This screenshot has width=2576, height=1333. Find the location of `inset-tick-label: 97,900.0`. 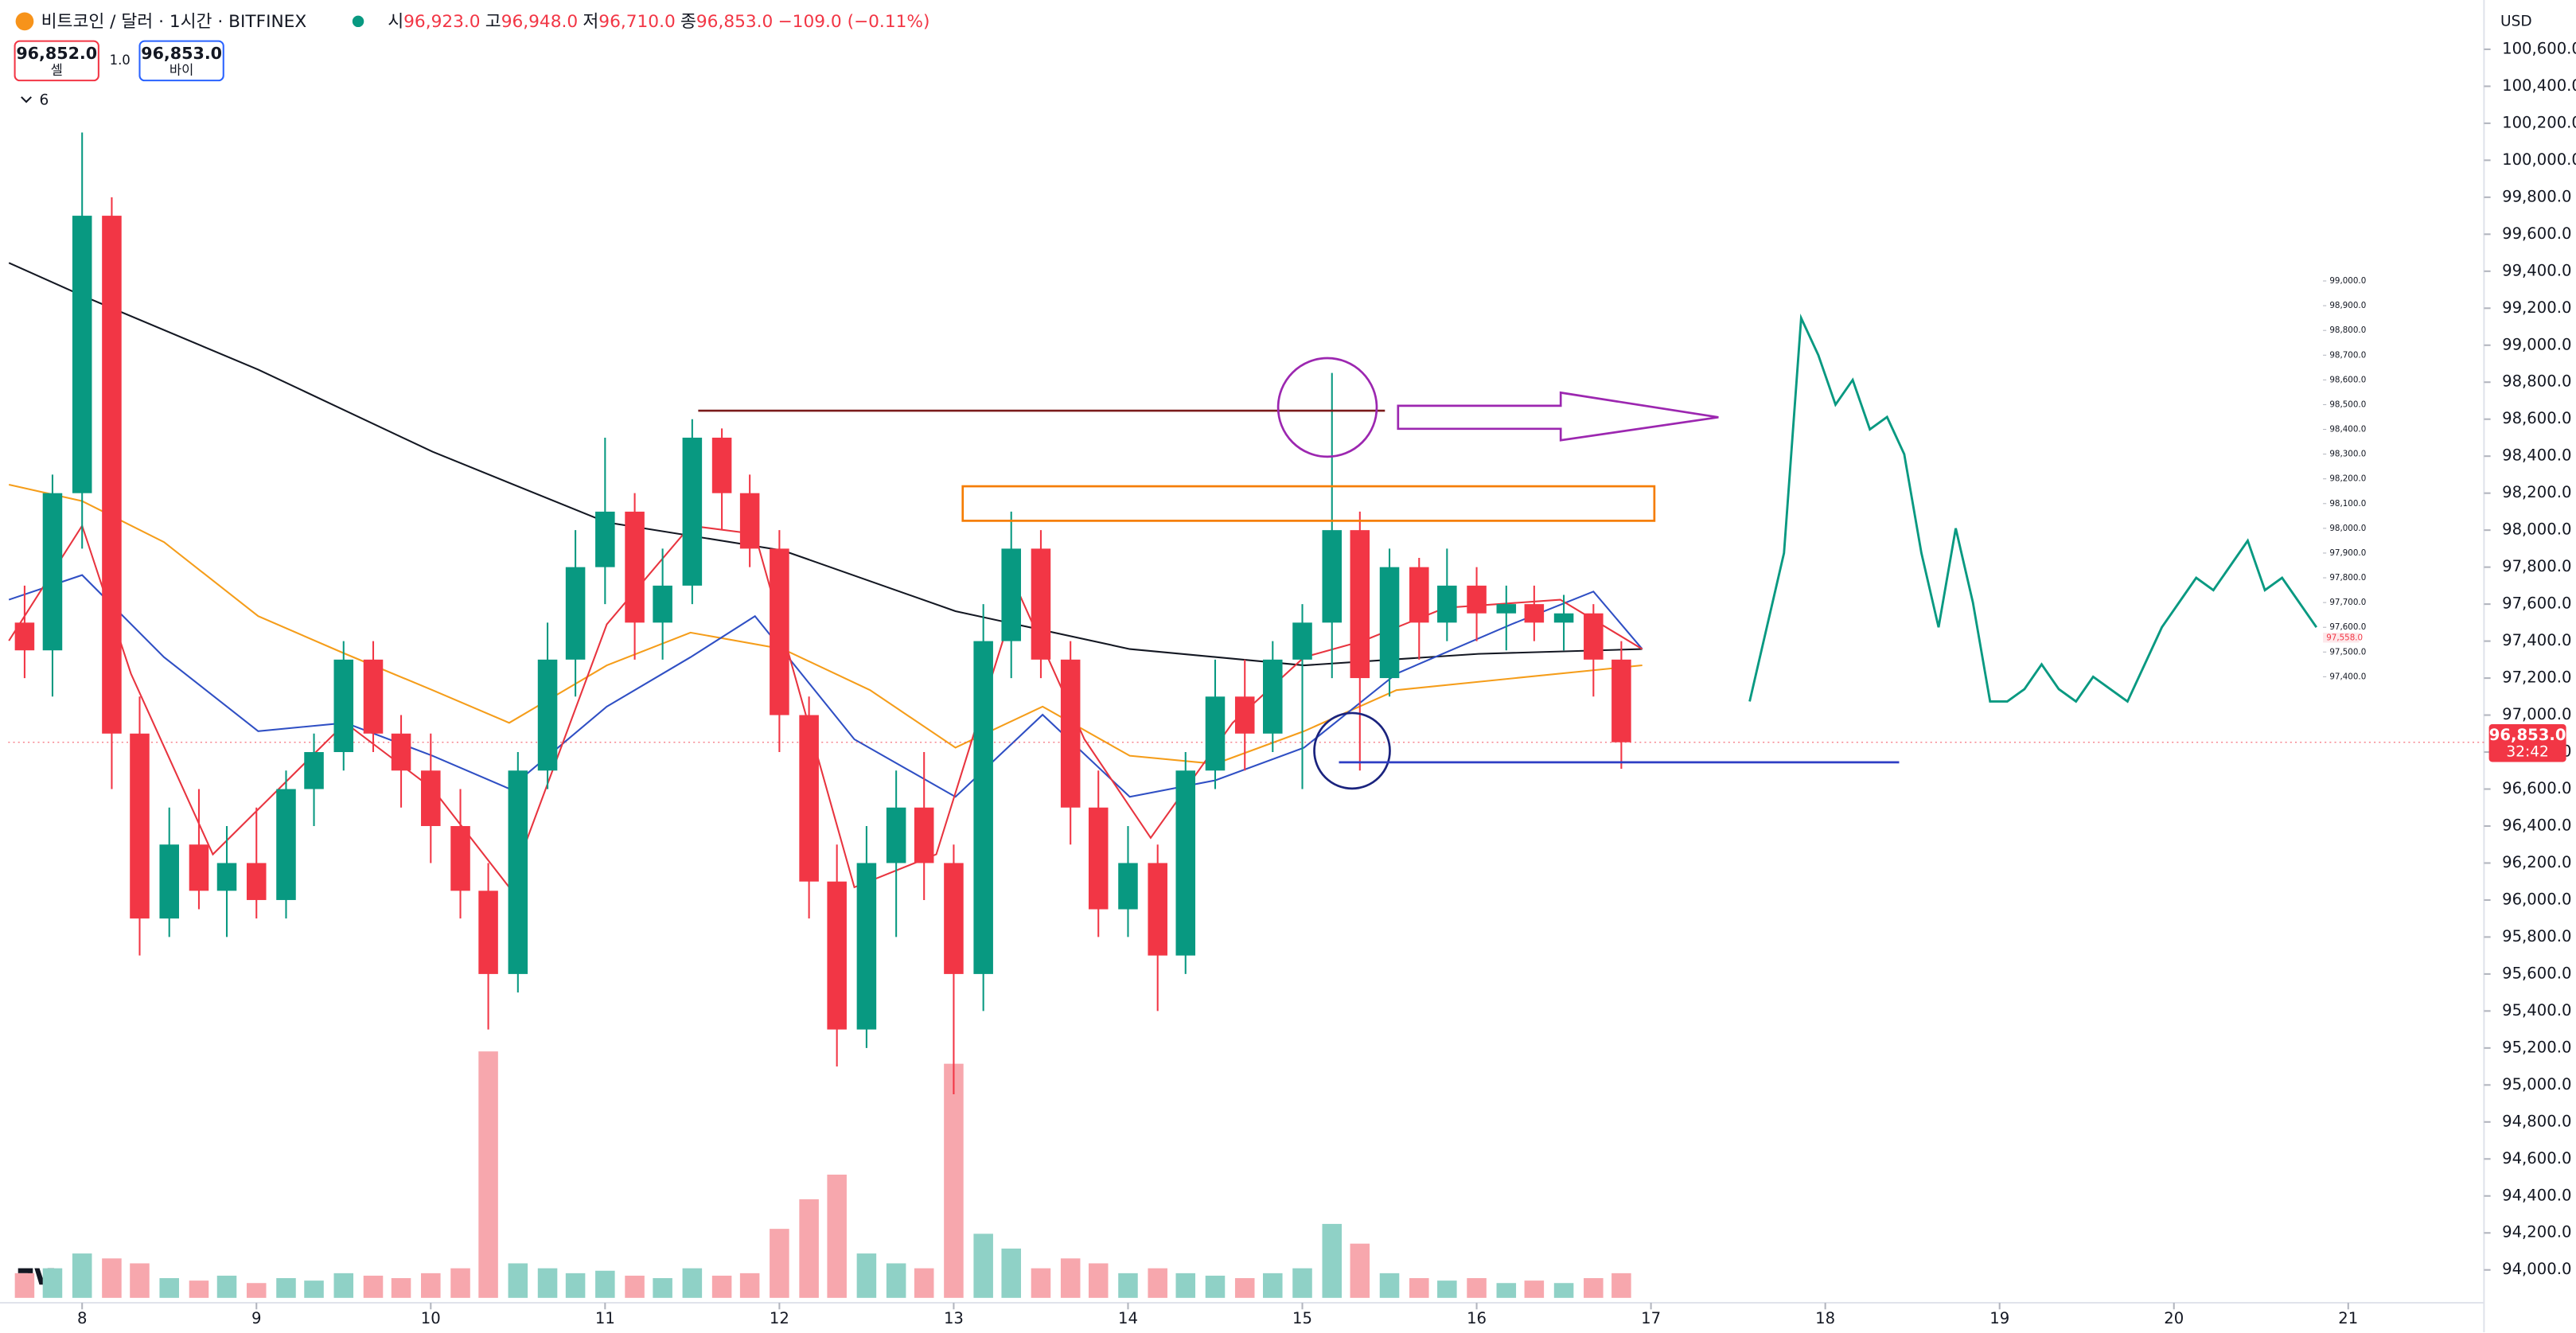

inset-tick-label: 97,900.0 is located at coordinates (2347, 553).